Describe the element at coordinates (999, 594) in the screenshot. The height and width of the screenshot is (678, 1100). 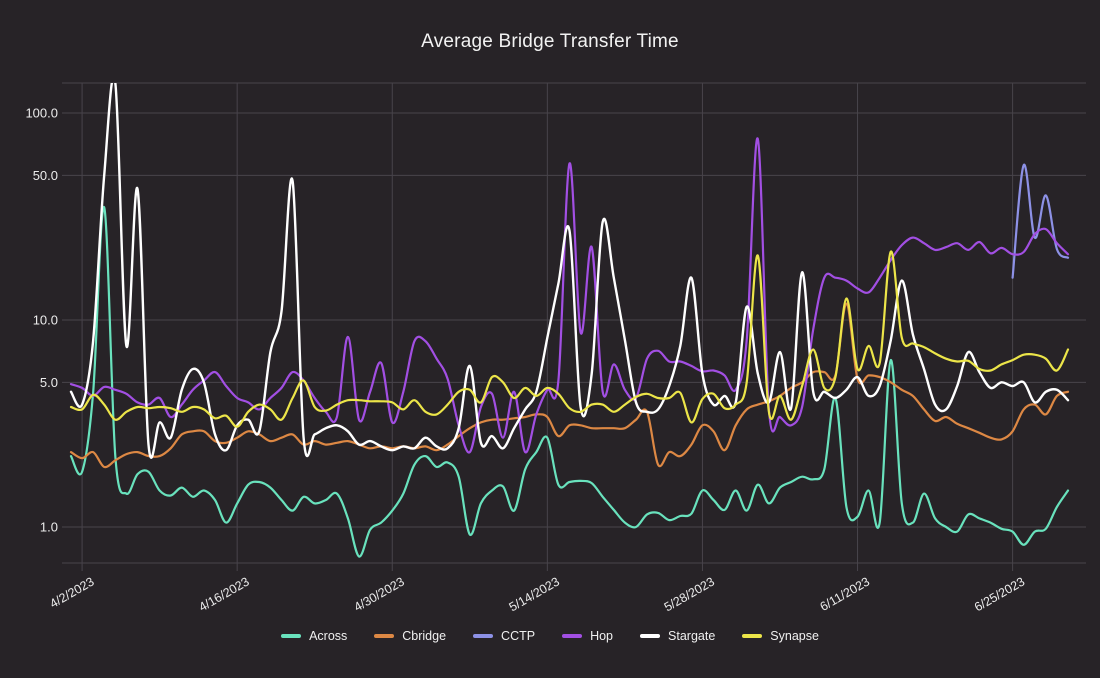
I see `x-tick-label: 6/25/2023` at that location.